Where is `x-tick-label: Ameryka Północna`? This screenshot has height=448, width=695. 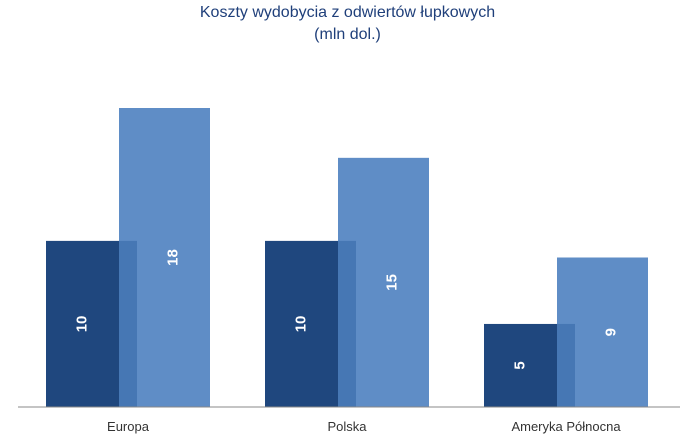 x-tick-label: Ameryka Północna is located at coordinates (566, 426).